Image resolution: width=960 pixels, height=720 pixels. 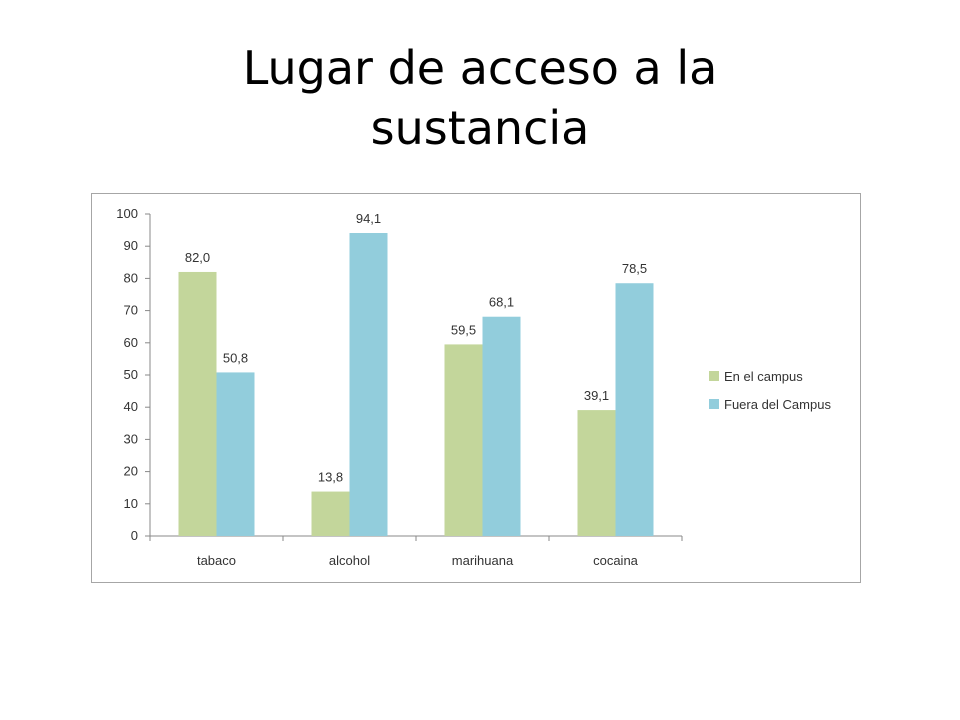 I want to click on y-tick-label: 30, so click(x=131, y=438).